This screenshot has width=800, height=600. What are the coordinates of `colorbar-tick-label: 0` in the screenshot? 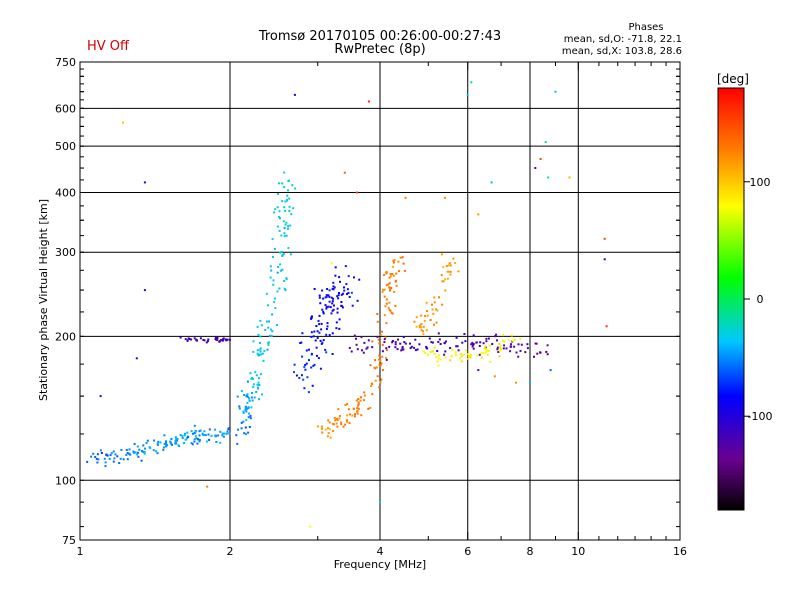 It's located at (760, 299).